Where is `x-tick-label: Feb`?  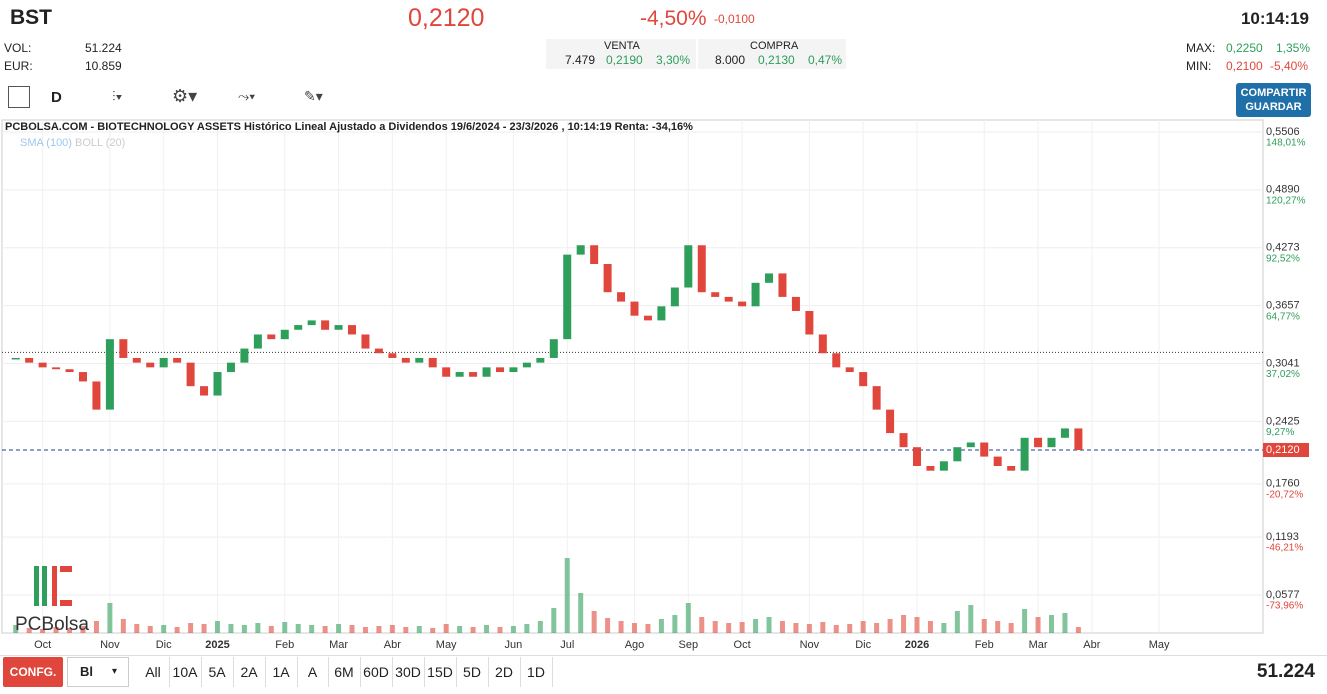 x-tick-label: Feb is located at coordinates (284, 645).